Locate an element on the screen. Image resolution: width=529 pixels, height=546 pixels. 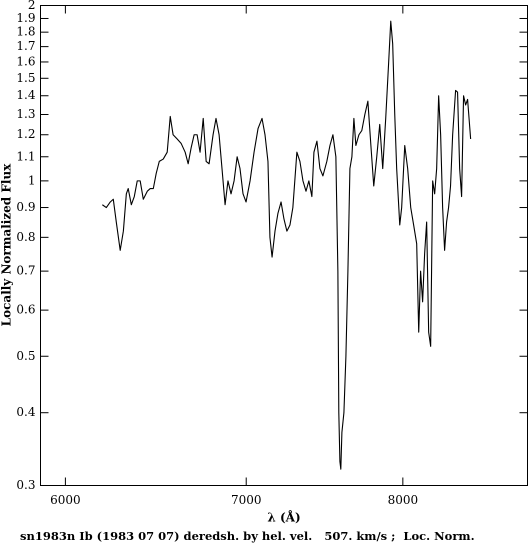
y-tick-label: 2 is located at coordinates (32, 6).